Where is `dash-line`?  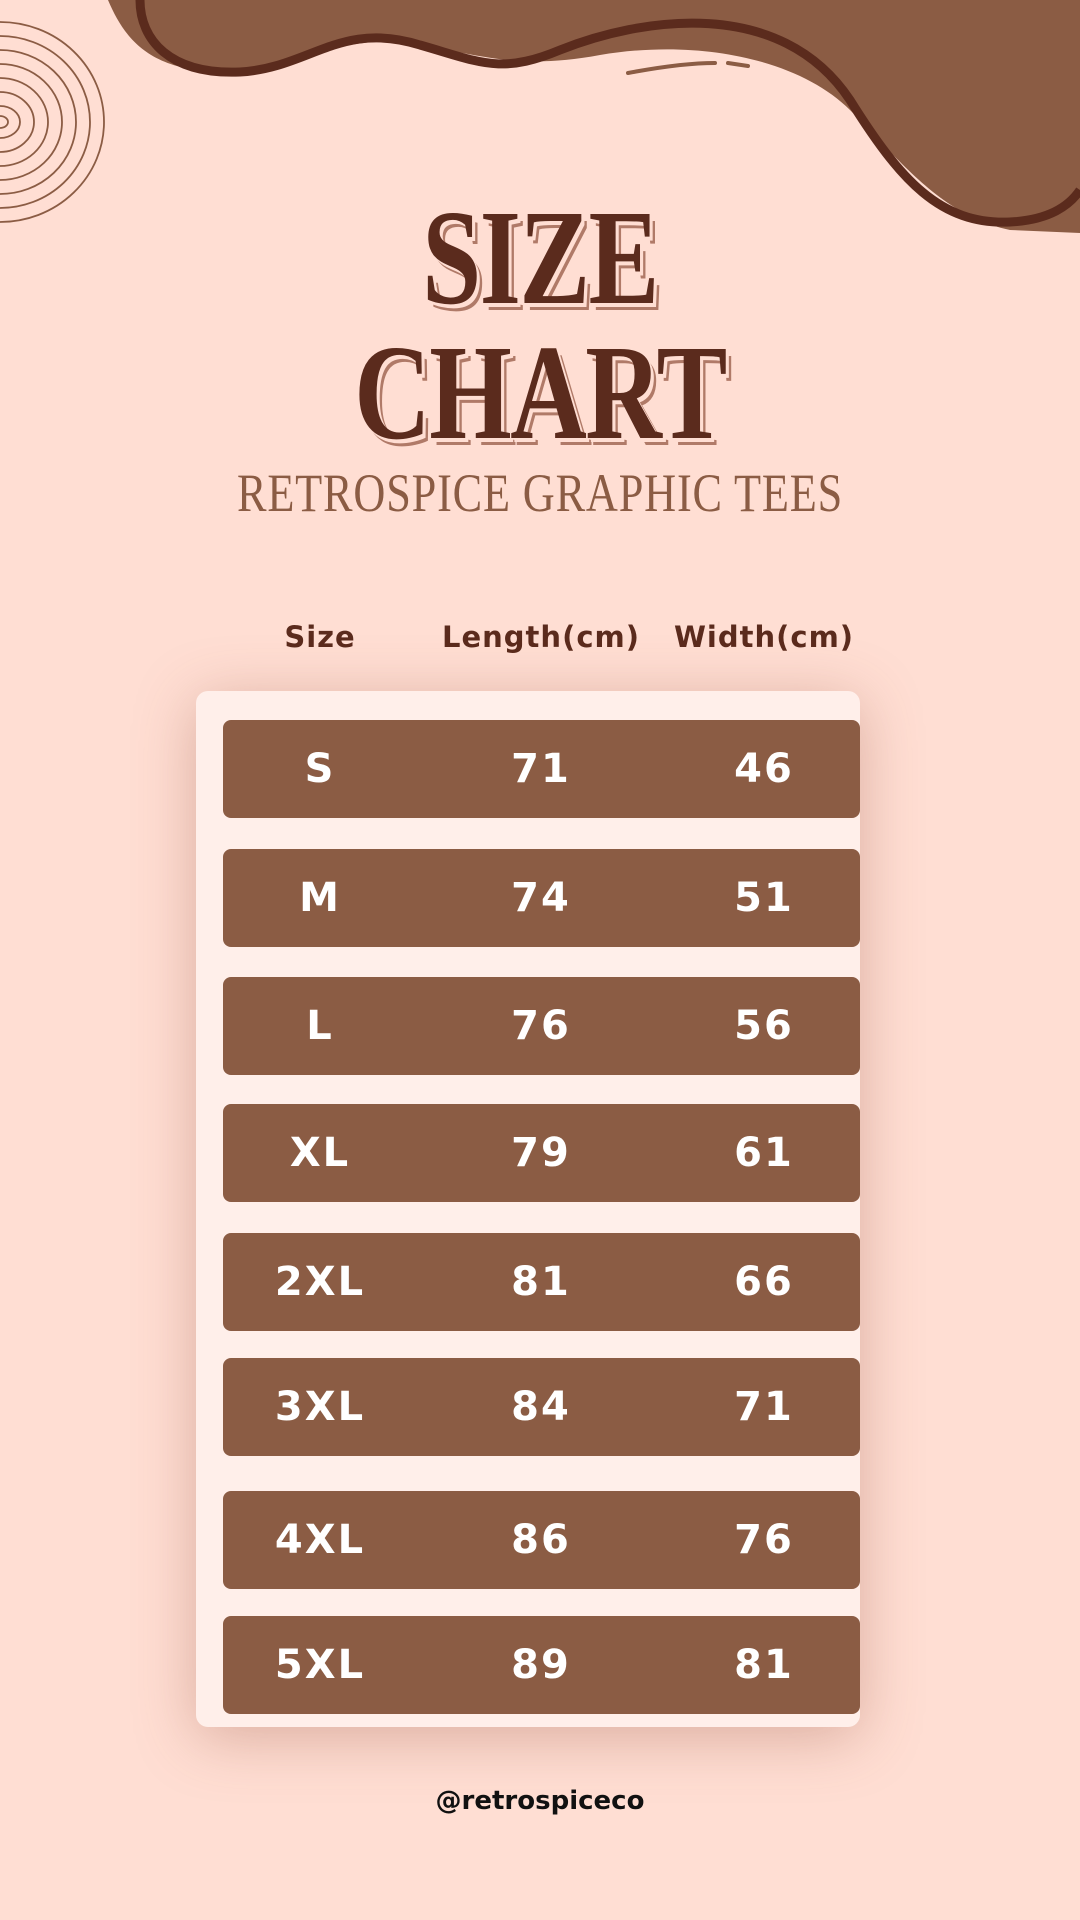
dash-line is located at coordinates (688, 68).